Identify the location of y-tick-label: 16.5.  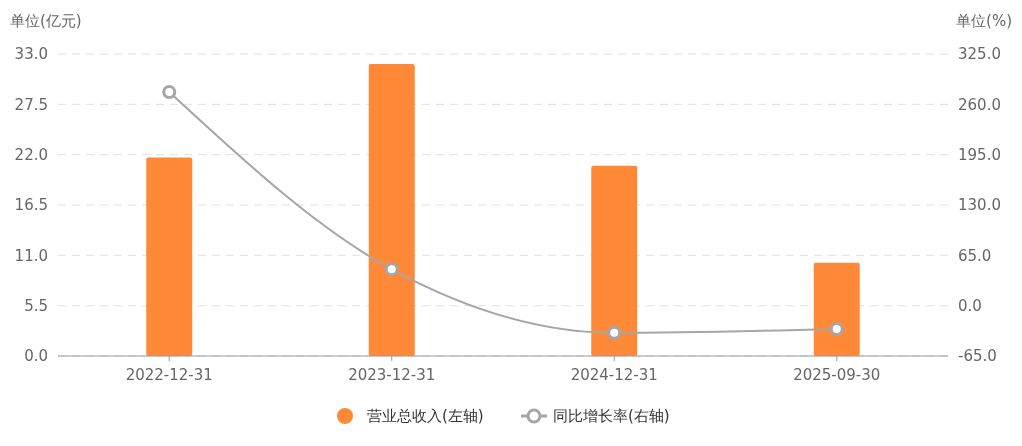
(31, 205).